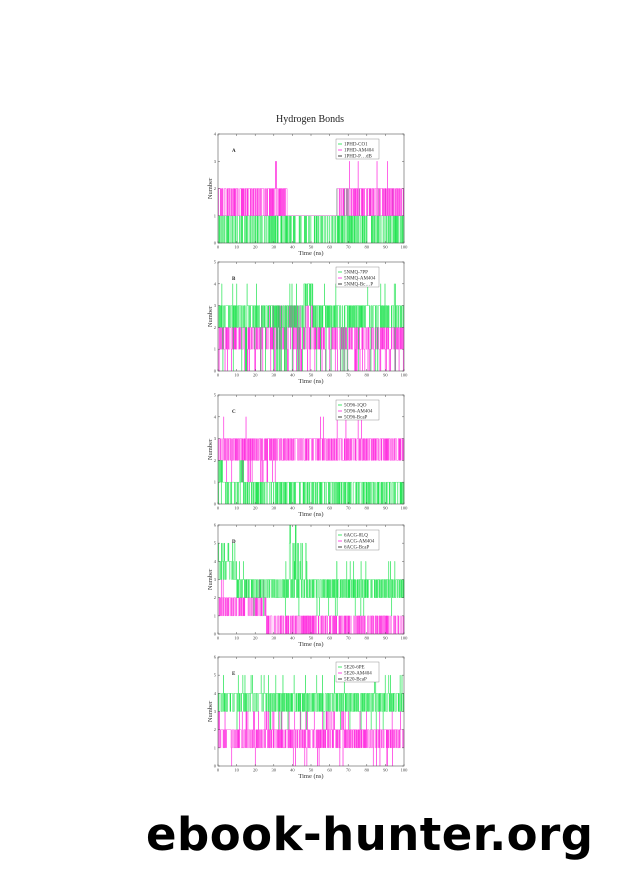 The image size is (620, 877). Describe the element at coordinates (234, 412) in the screenshot. I see `panel-letter: C` at that location.